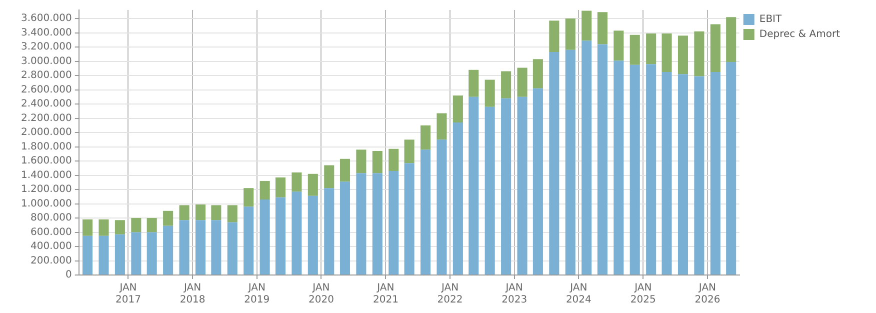 The height and width of the screenshot is (313, 876). Describe the element at coordinates (46, 204) in the screenshot. I see `y-tick-label: 1.000.000` at that location.